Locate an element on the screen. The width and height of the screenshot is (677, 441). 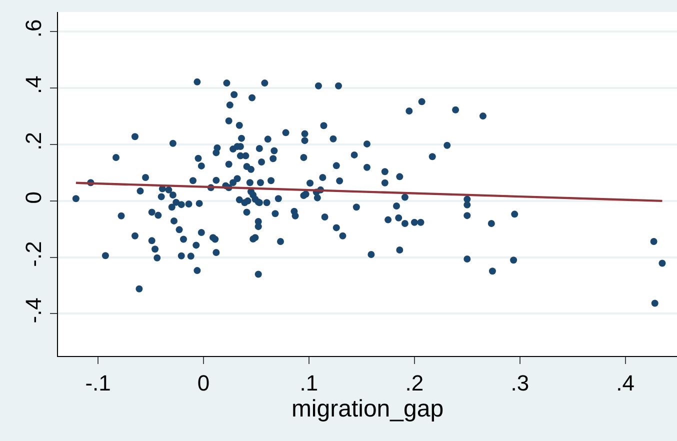
x-tick-label: .3 is located at coordinates (520, 383).